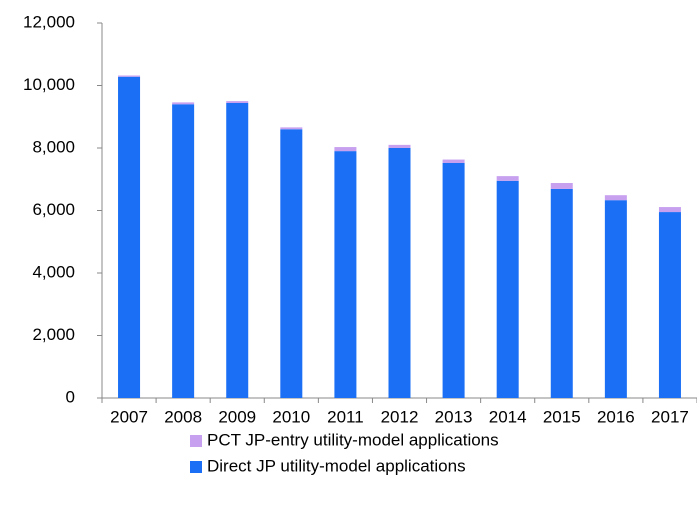  I want to click on x-tick-label: 2008, so click(183, 416).